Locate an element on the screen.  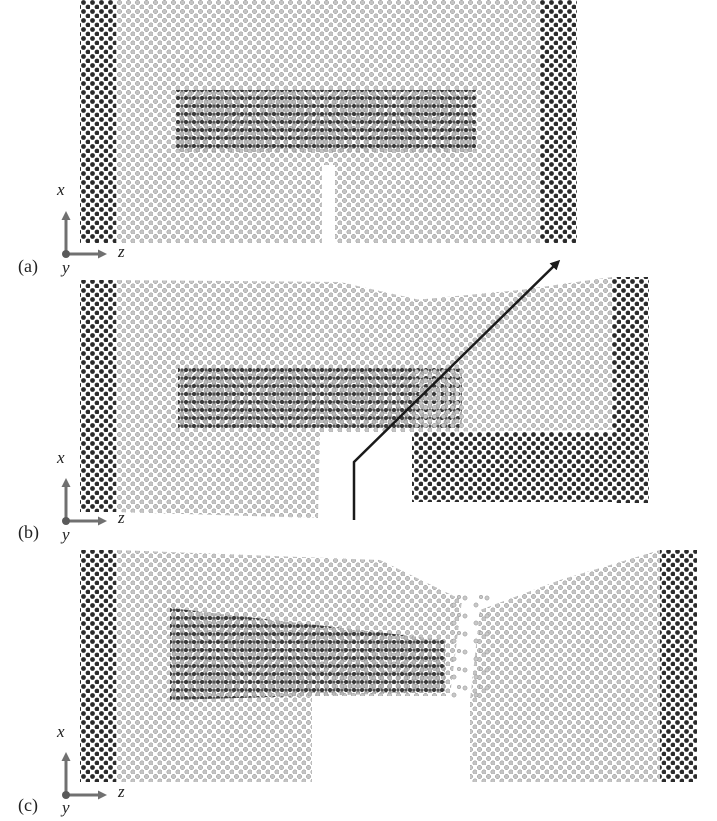
axis-triad-a is located at coordinates (84, 235).